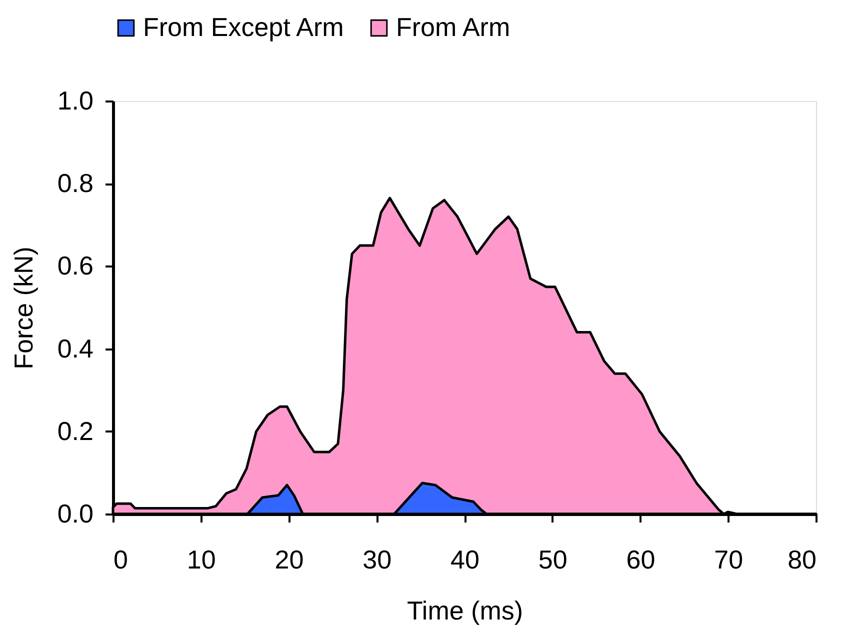  I want to click on x-tick-label: 0, so click(121, 559).